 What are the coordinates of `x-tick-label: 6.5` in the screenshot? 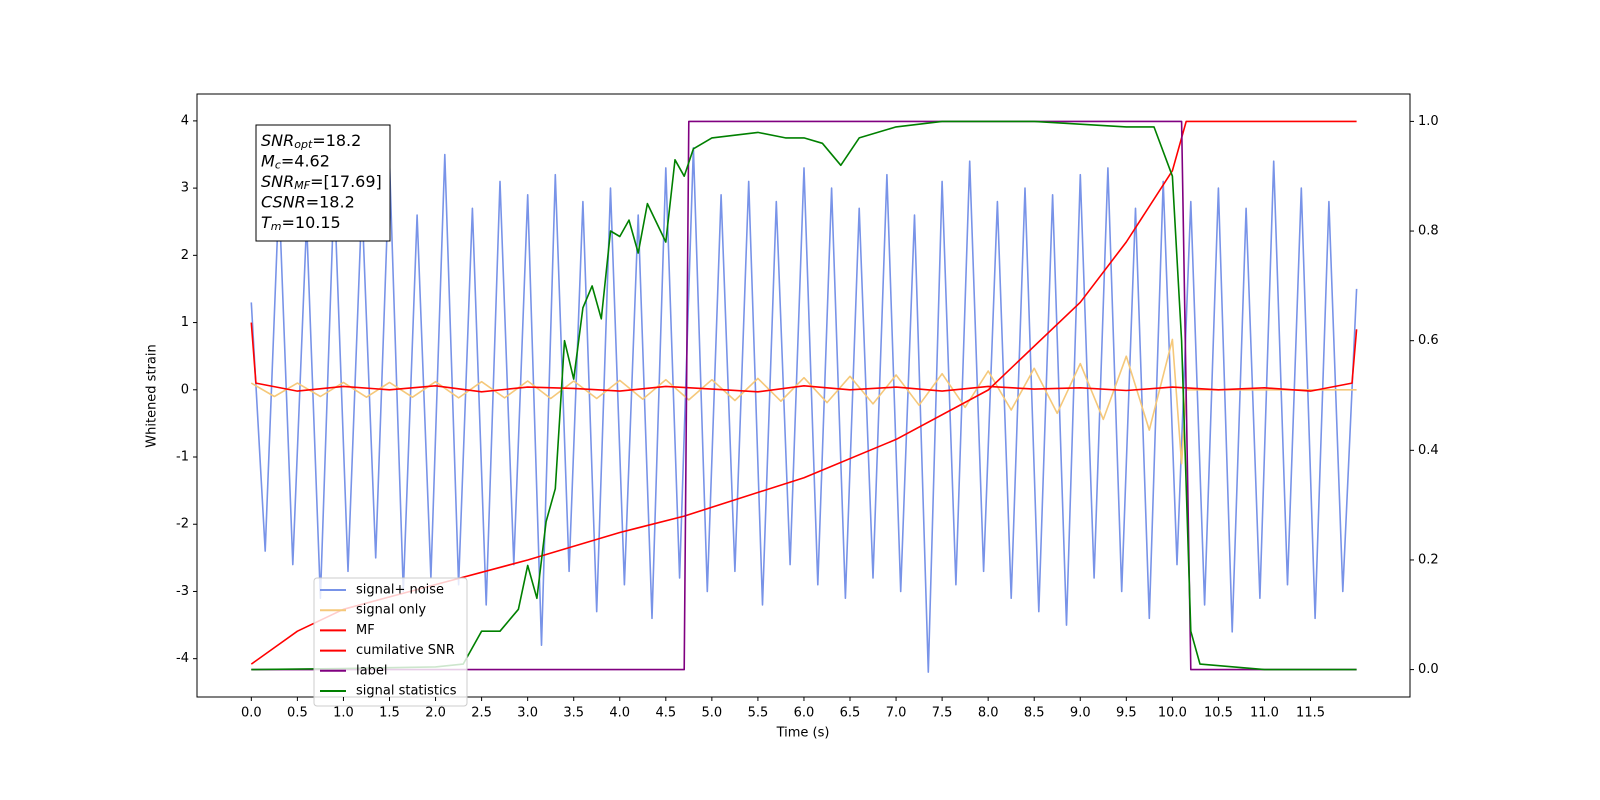 It's located at (850, 713).